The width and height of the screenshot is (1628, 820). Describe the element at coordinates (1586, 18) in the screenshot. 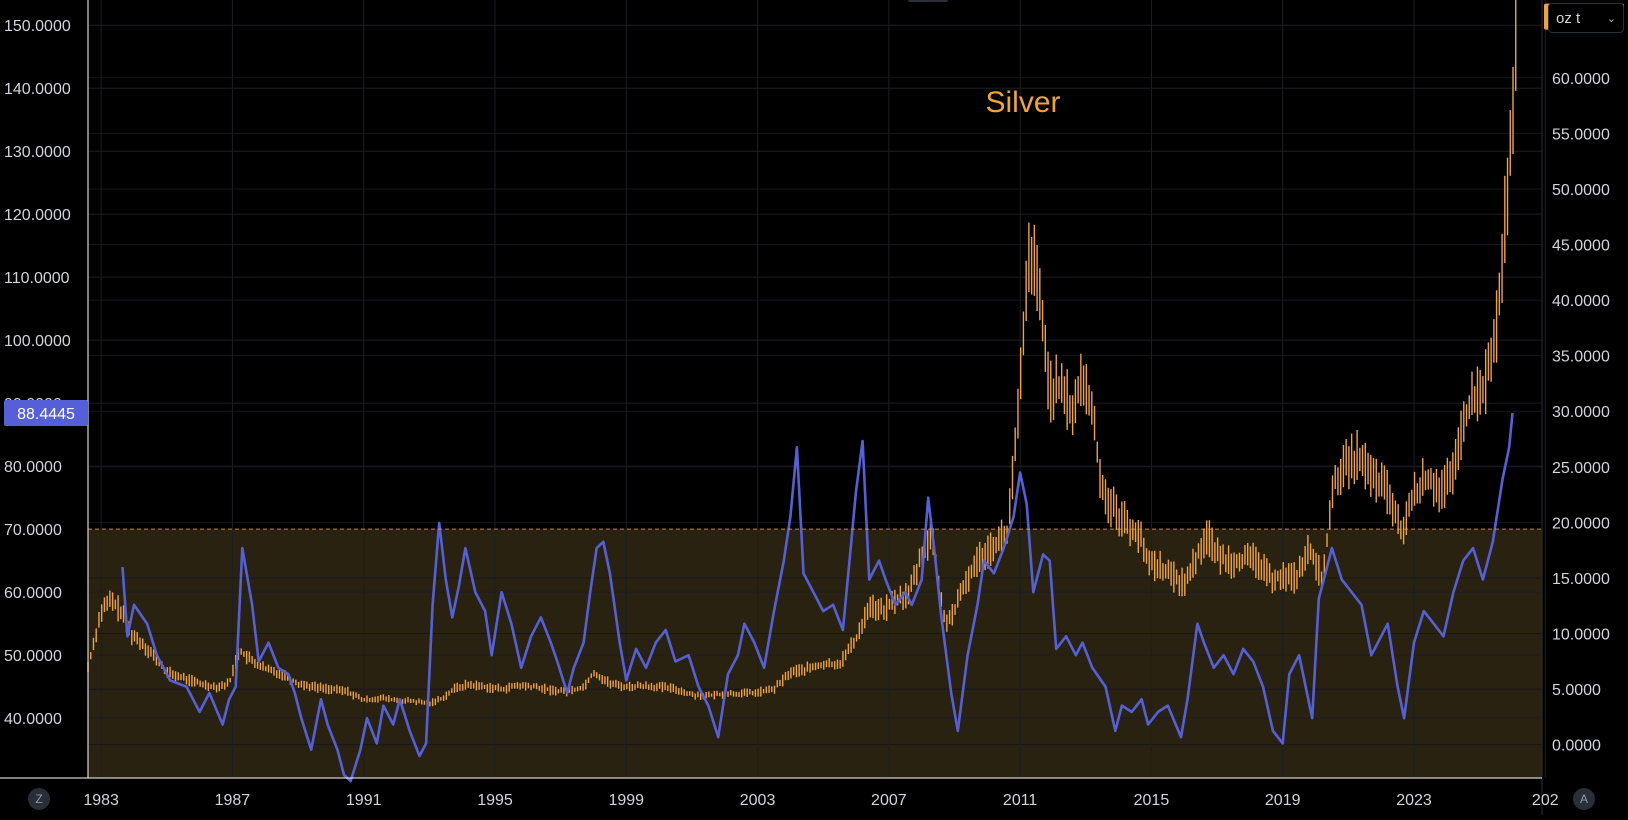

I see `unit-selector: oz t ⌄` at that location.